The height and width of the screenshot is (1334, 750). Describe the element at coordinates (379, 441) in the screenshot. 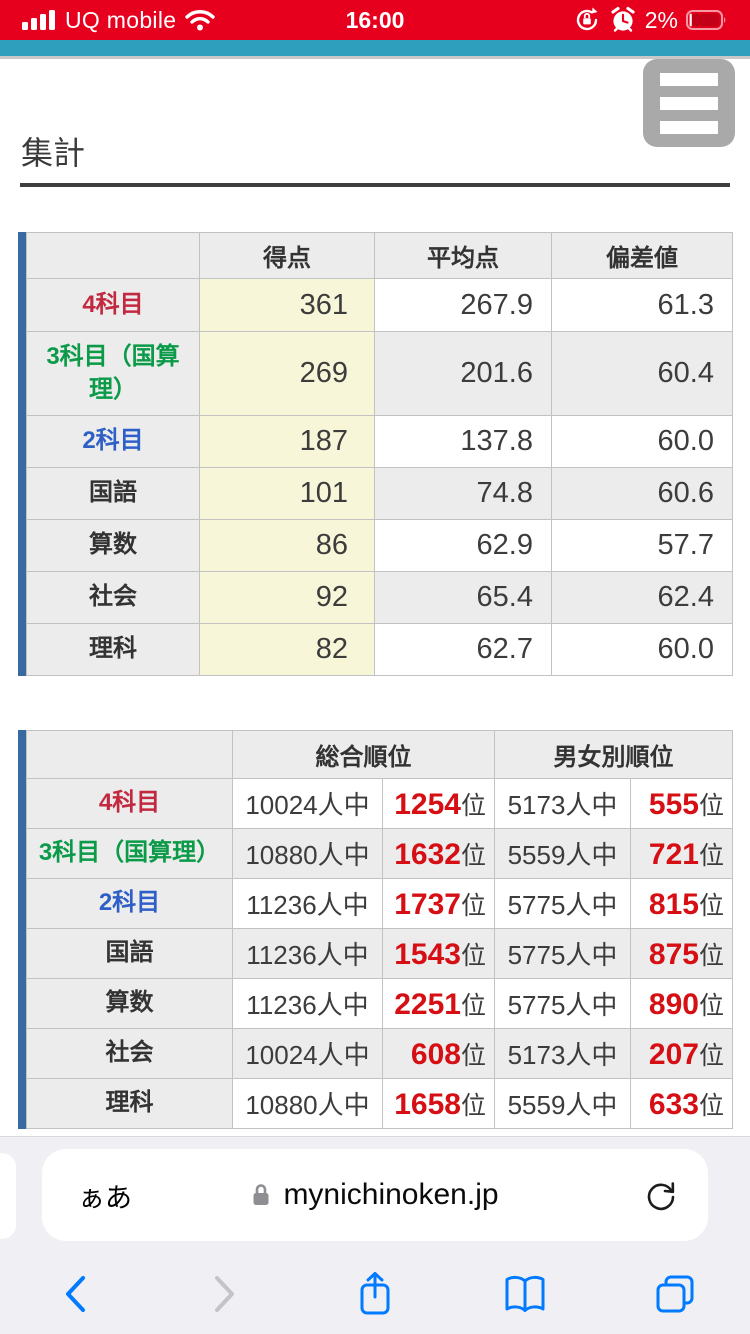

I see `table-row: 2科目 187 137.8 60.0` at that location.